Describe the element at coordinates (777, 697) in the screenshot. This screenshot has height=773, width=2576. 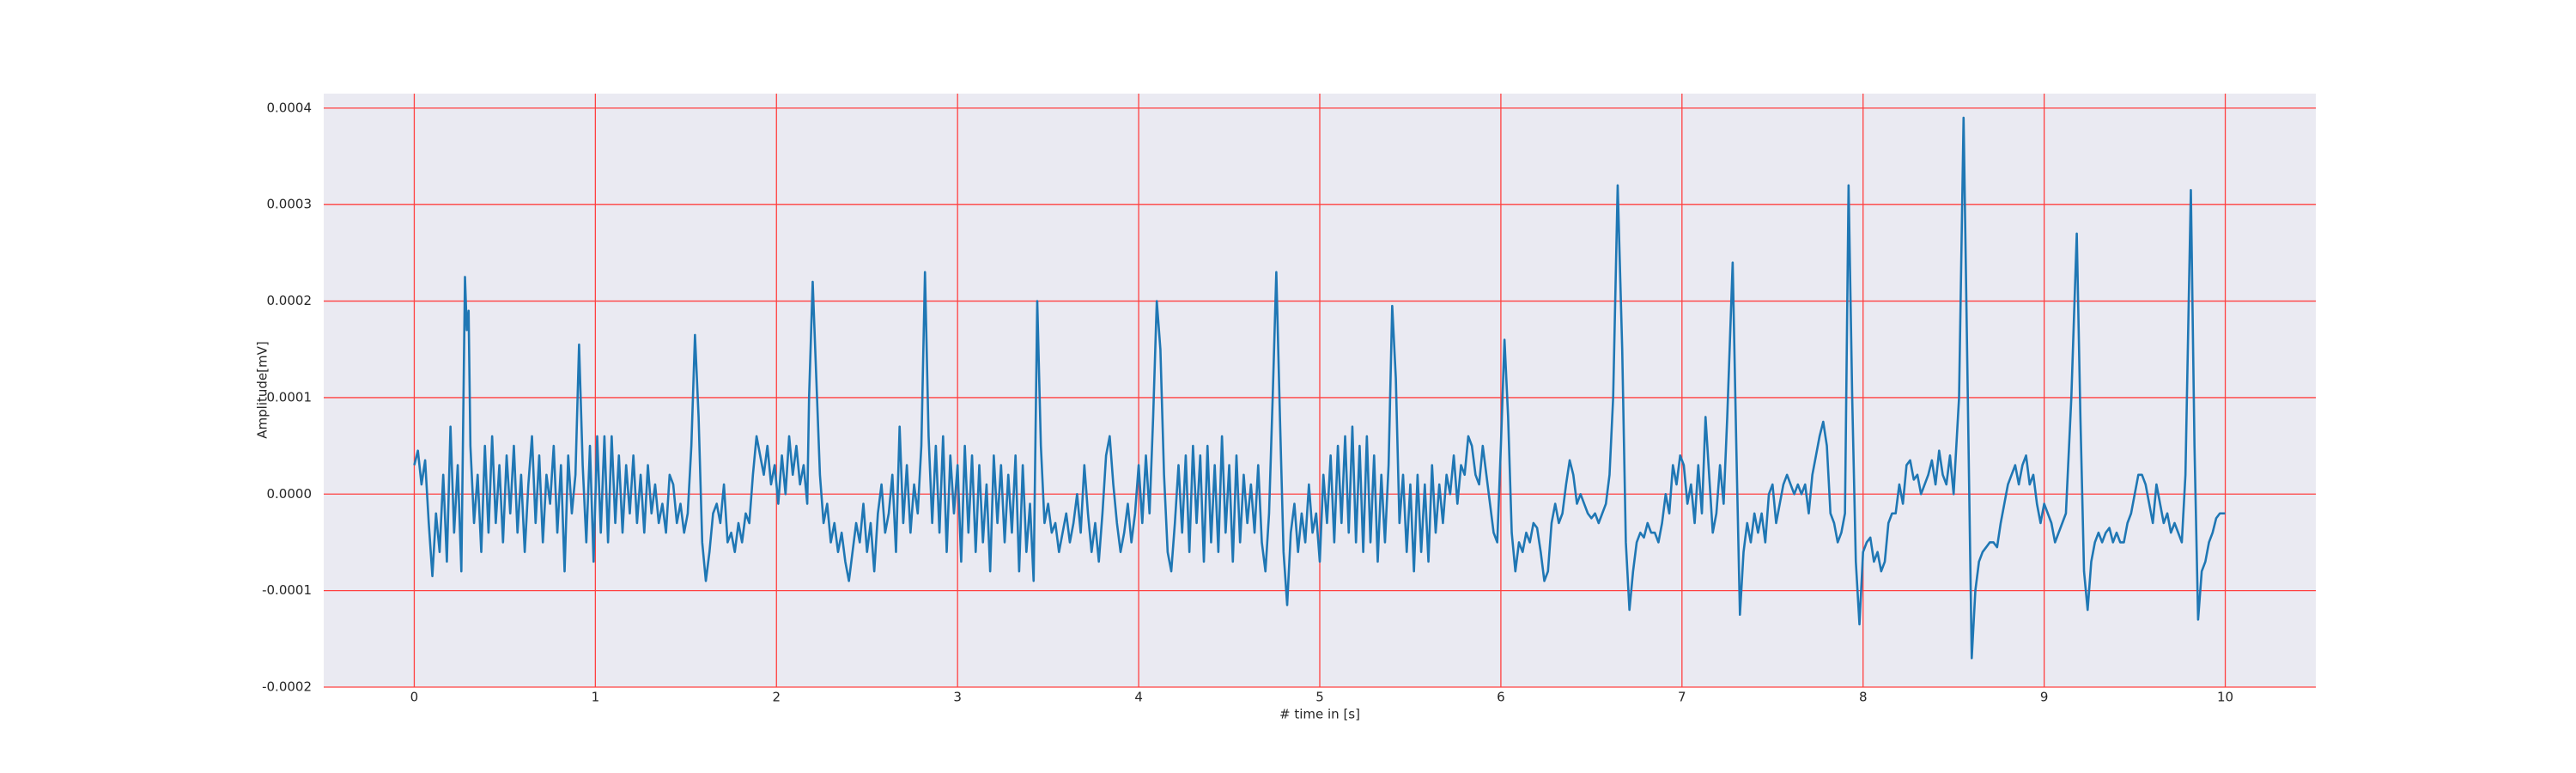
I see `x-tick-label: 2` at that location.